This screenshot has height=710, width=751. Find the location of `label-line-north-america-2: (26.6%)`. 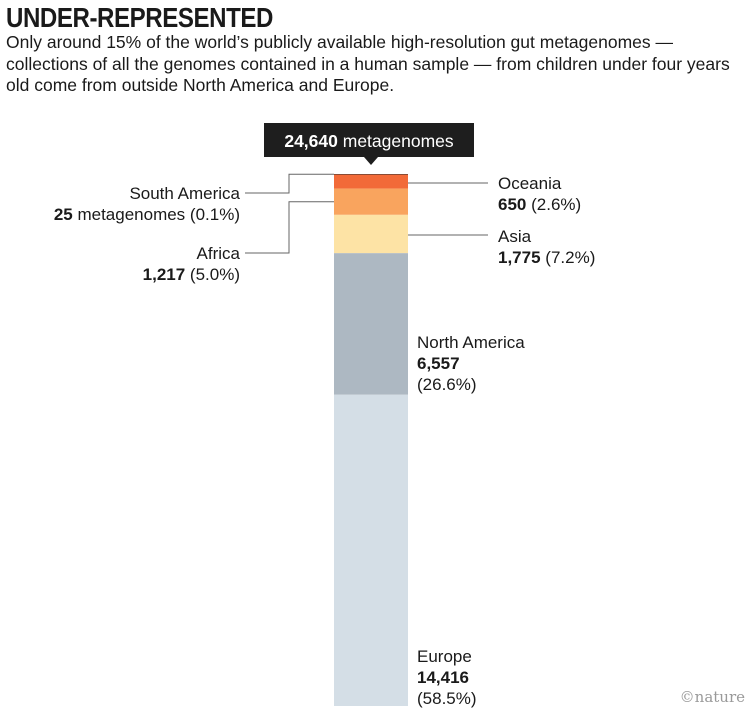

label-line-north-america-2: (26.6%) is located at coordinates (447, 384).